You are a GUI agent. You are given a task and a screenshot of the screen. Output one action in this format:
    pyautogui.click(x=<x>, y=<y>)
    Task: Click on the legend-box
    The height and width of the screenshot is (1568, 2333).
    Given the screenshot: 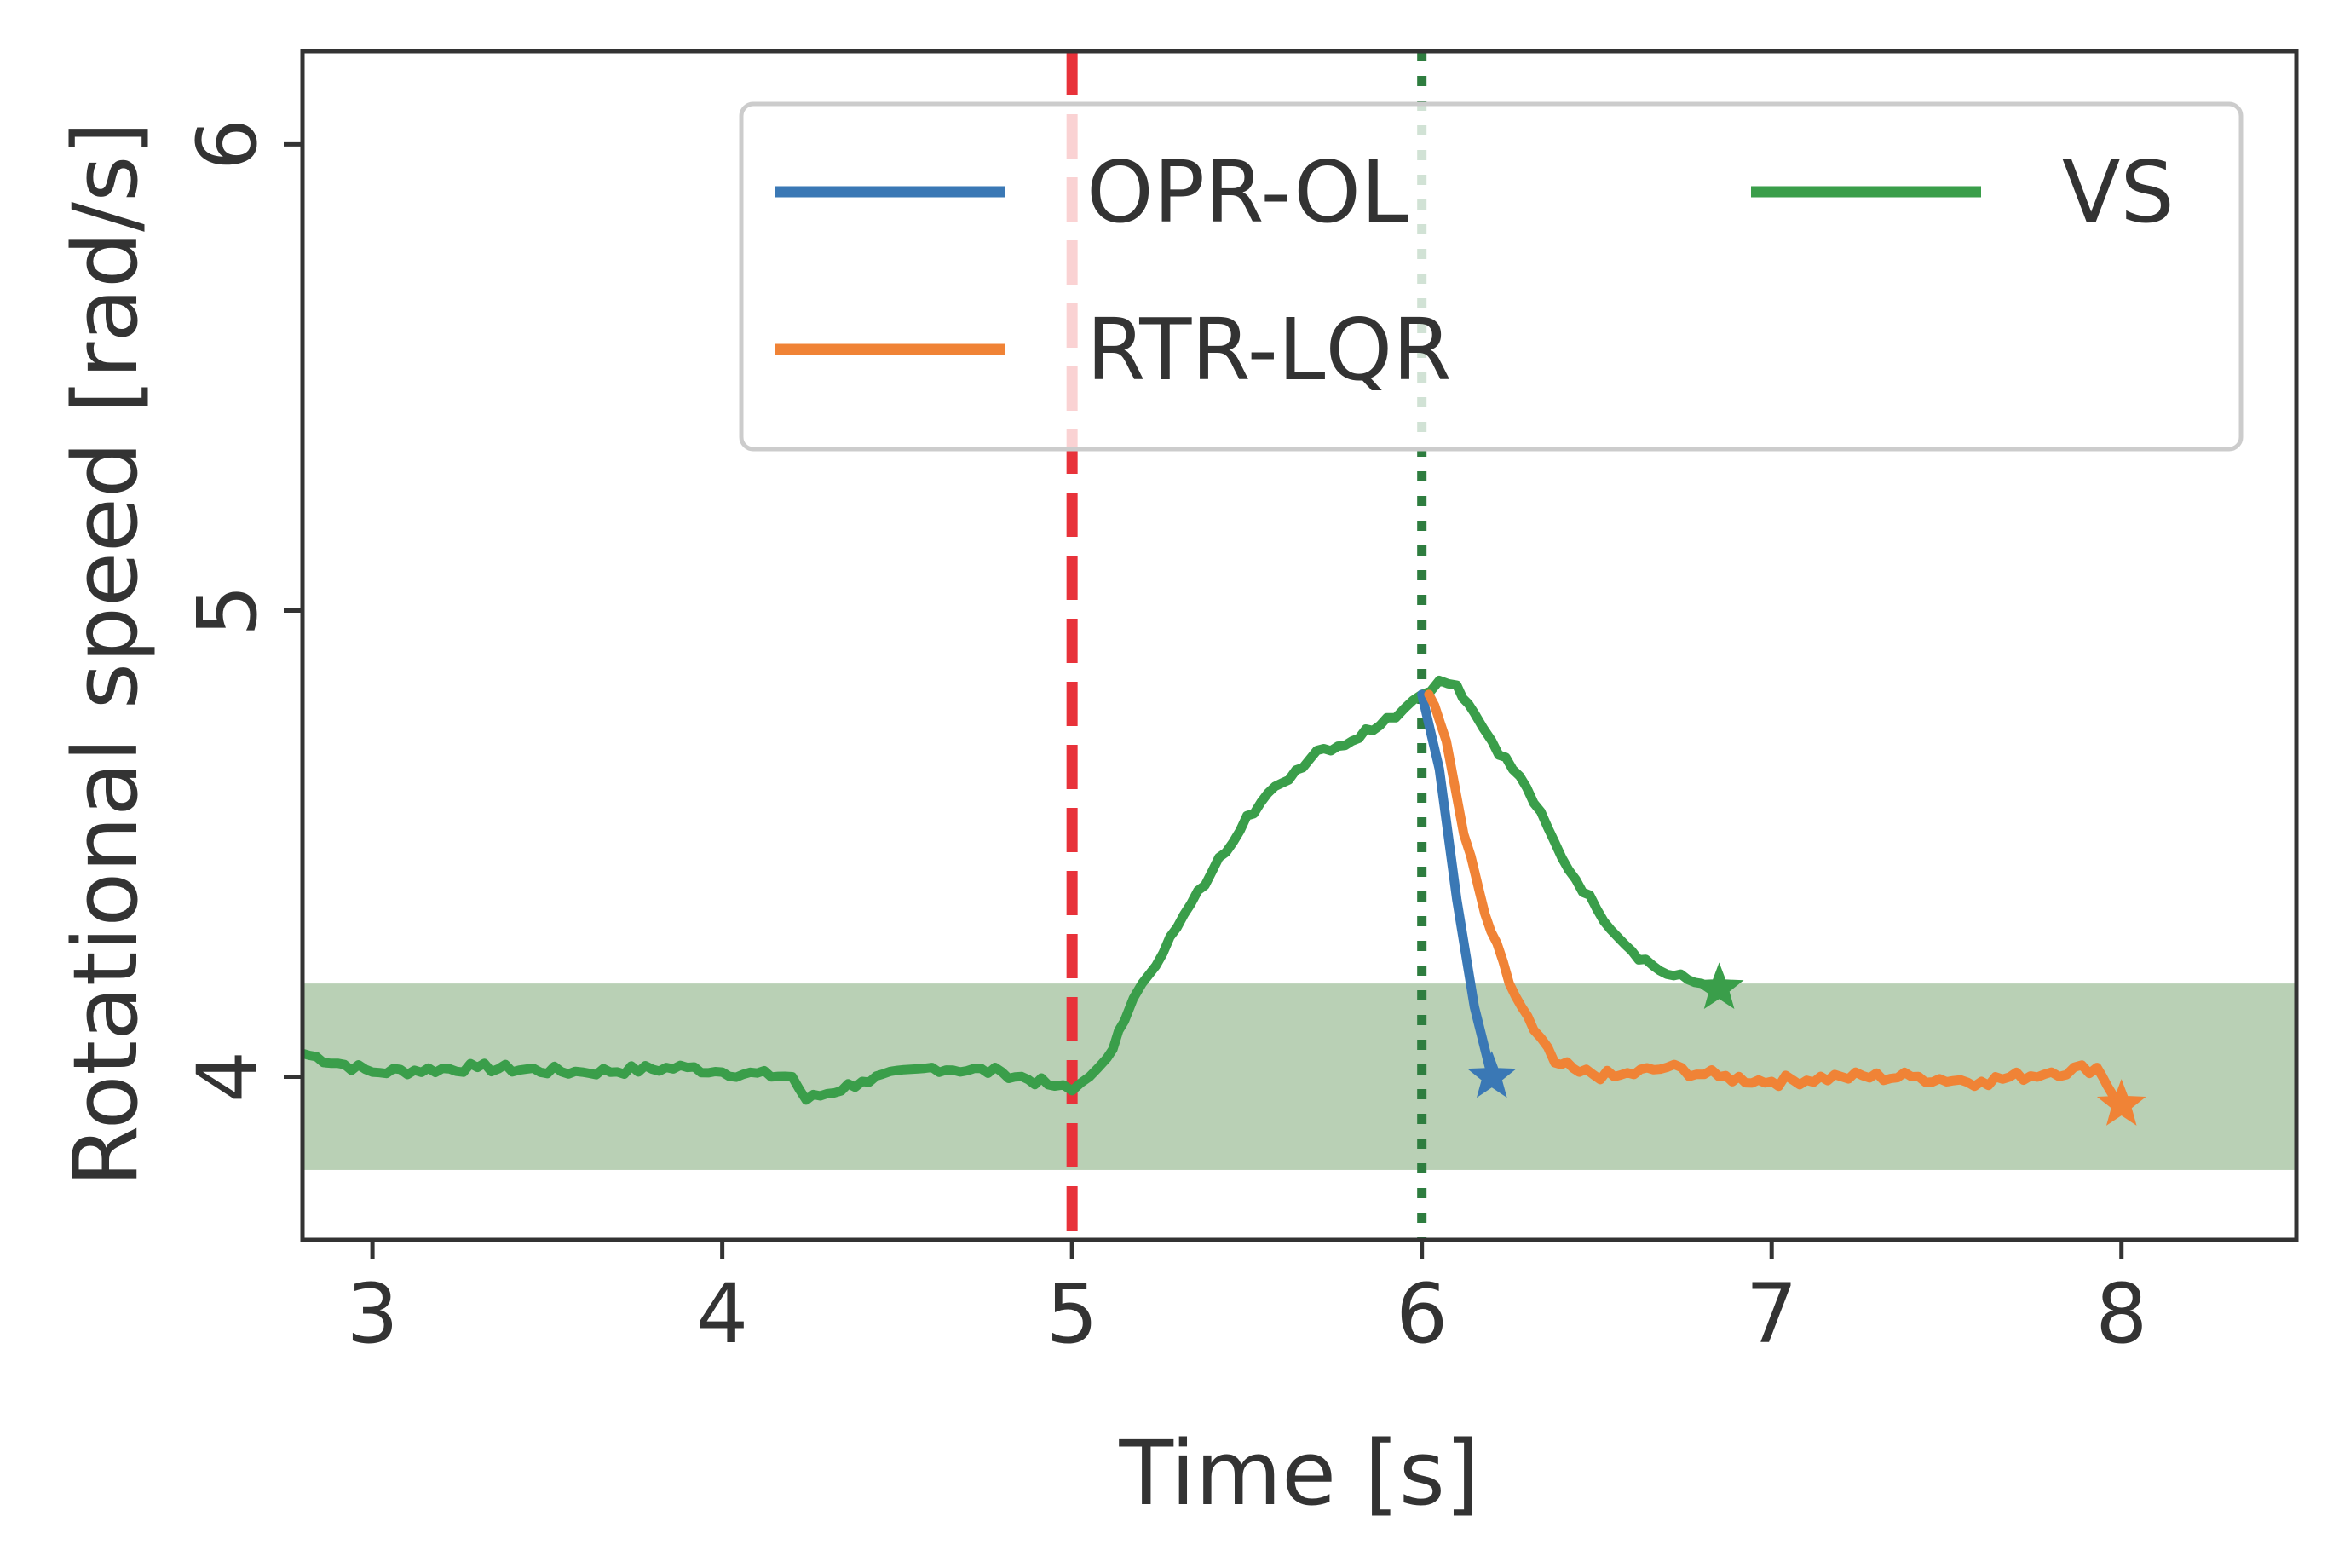 What is the action you would take?
    pyautogui.click(x=1491, y=276)
    